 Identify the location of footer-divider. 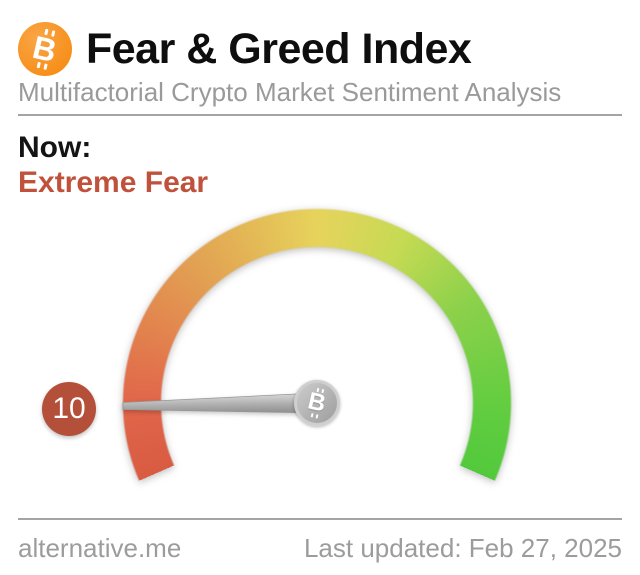
(320, 519).